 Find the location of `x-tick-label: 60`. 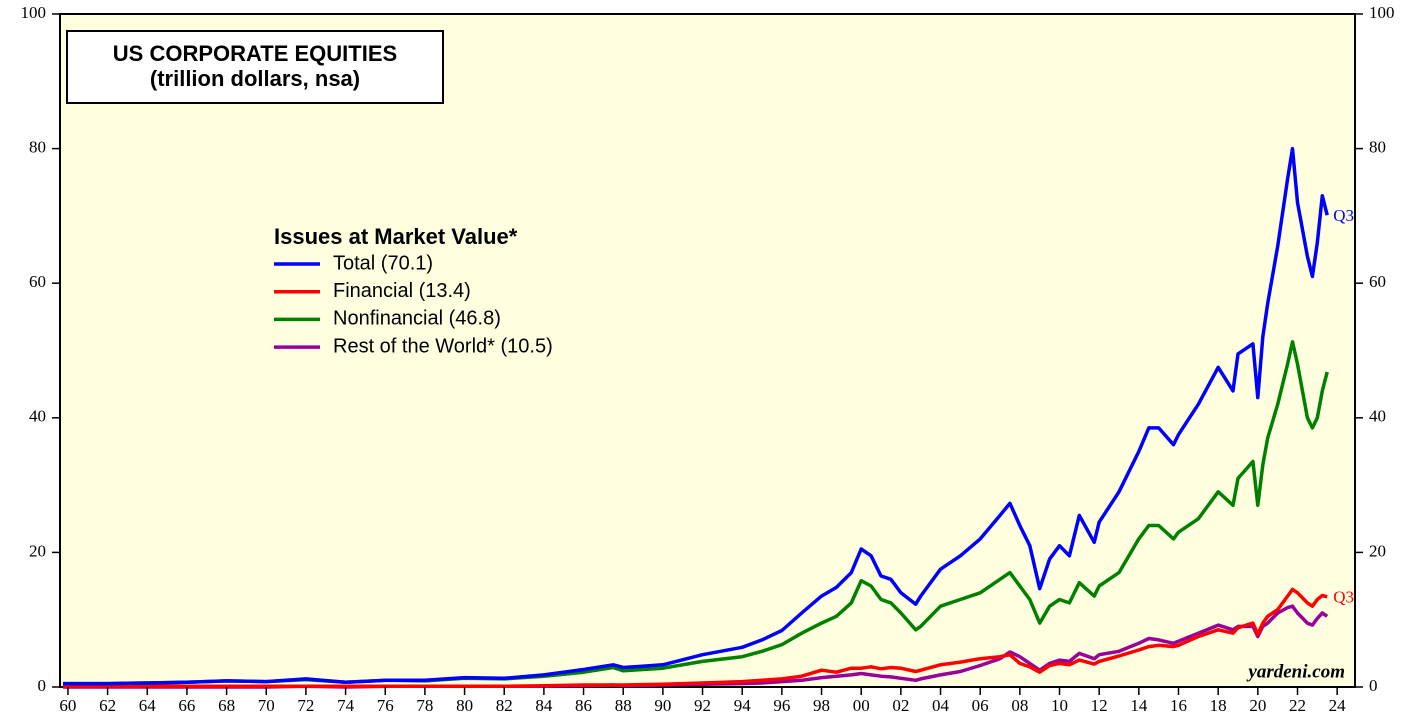

x-tick-label: 60 is located at coordinates (67, 705).